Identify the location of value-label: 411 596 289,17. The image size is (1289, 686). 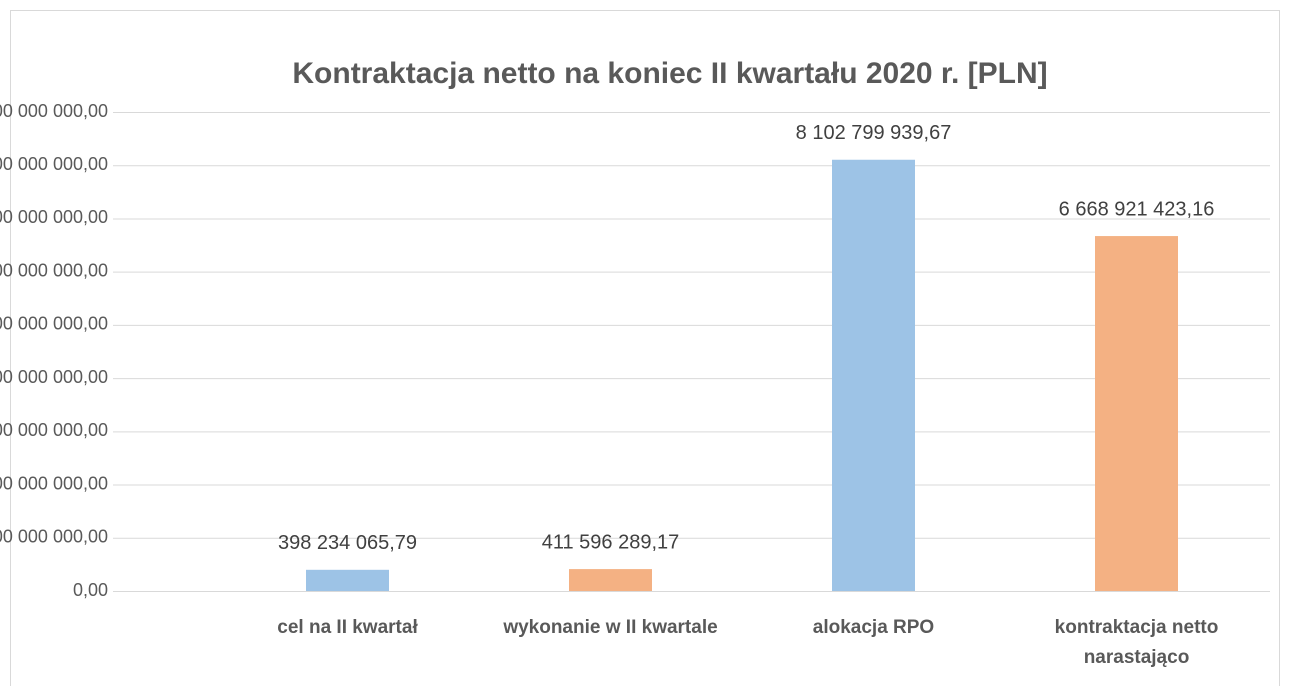
(611, 542).